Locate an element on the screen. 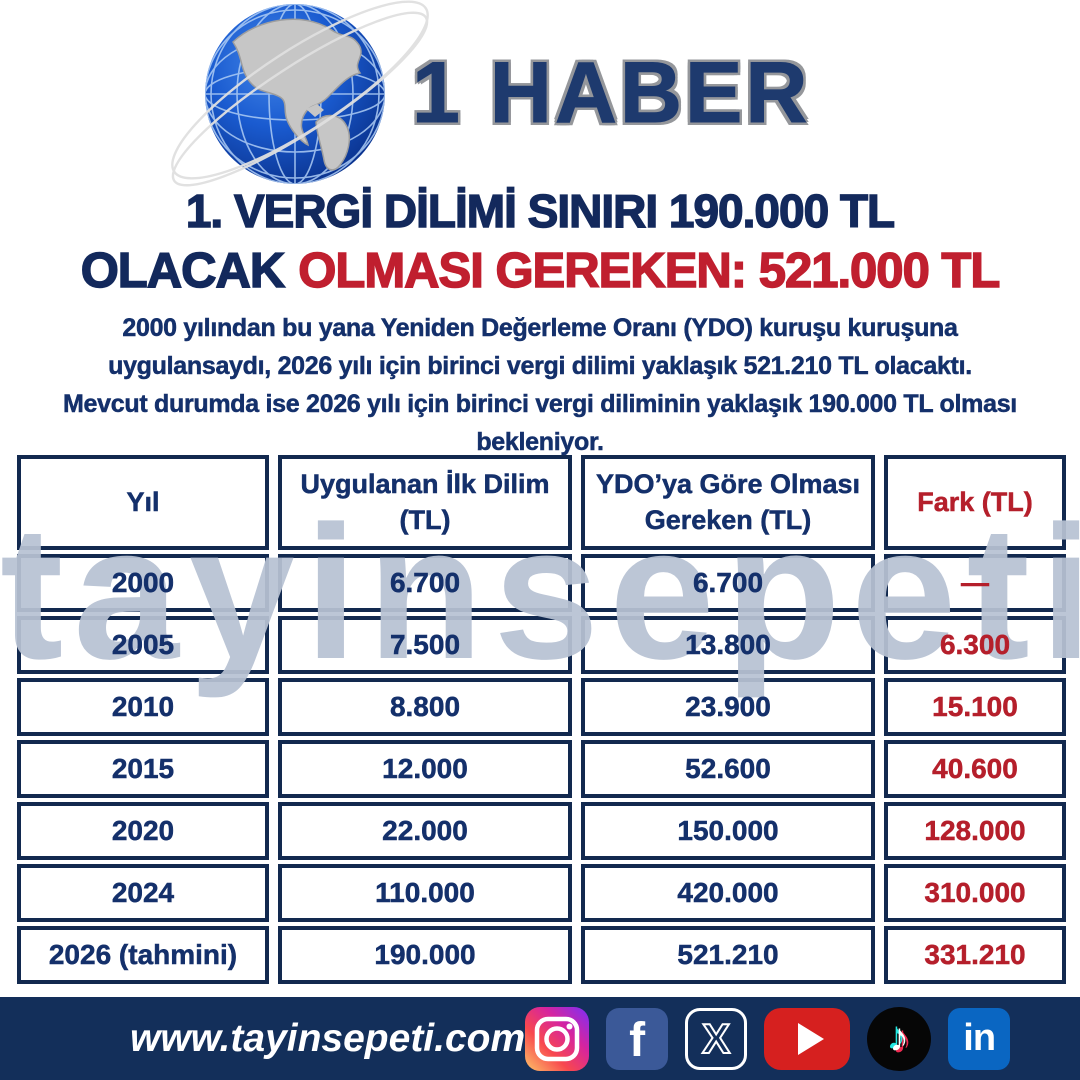  year-cell-text: 2024 is located at coordinates (143, 893).